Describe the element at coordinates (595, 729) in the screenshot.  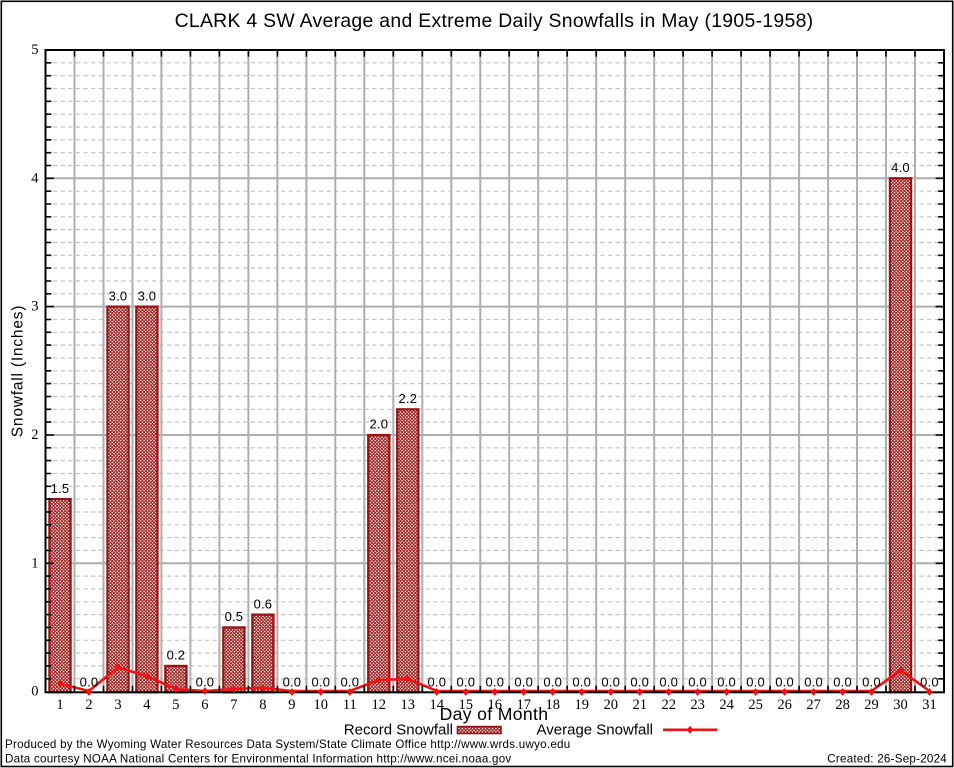
I see `svg-text: Average Snowfall` at that location.